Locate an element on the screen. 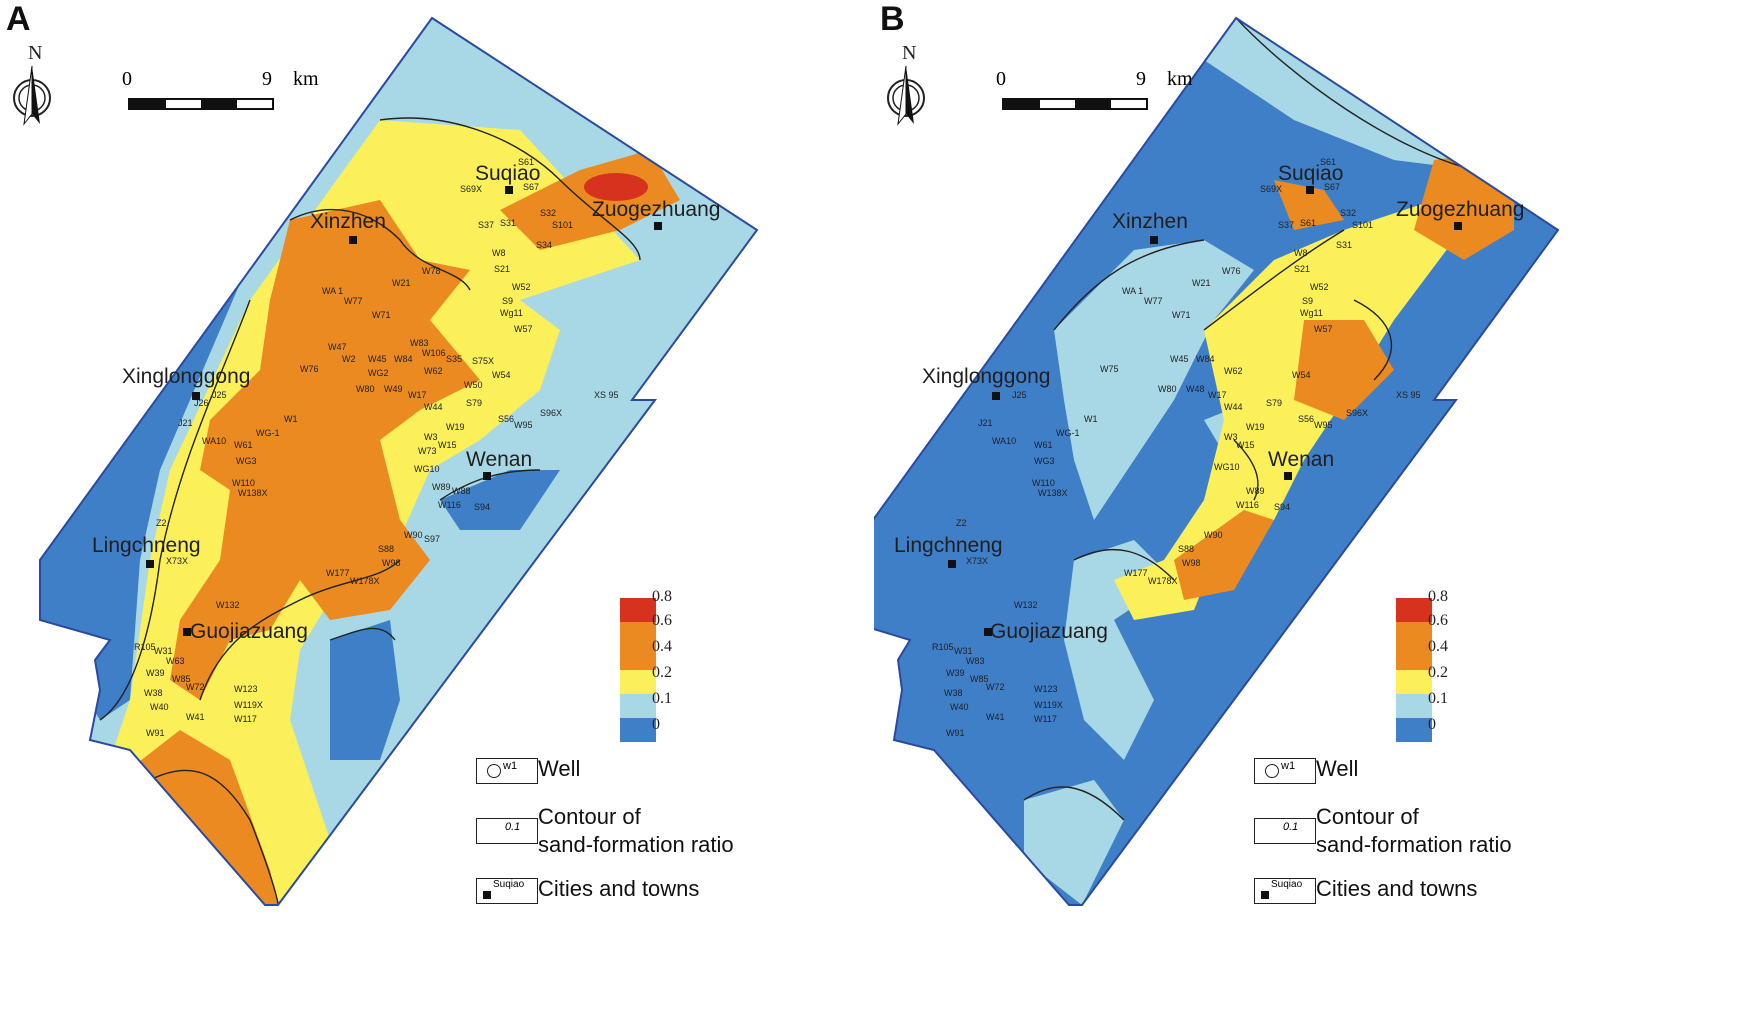 Image resolution: width=1748 pixels, height=1013 pixels. well-label: W44 is located at coordinates (1233, 407).